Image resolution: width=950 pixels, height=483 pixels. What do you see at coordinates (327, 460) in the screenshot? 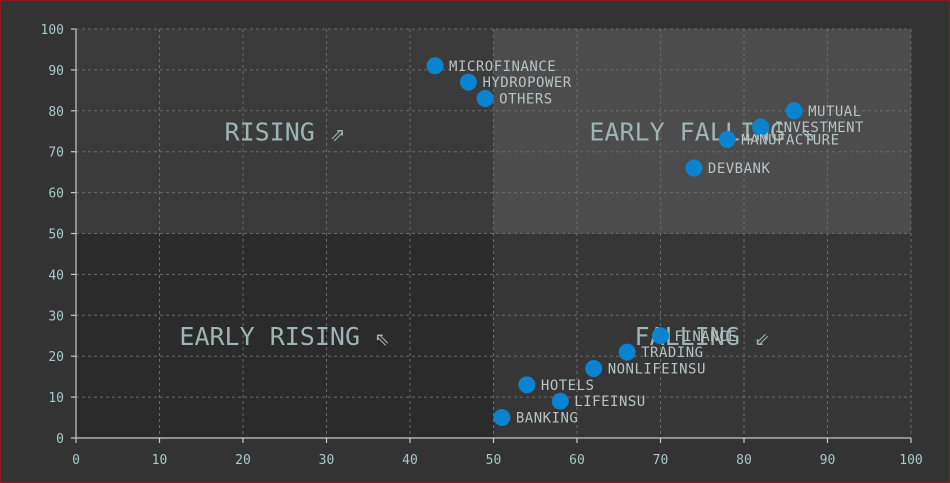
I see `x-tick-label: 30` at bounding box center [327, 460].